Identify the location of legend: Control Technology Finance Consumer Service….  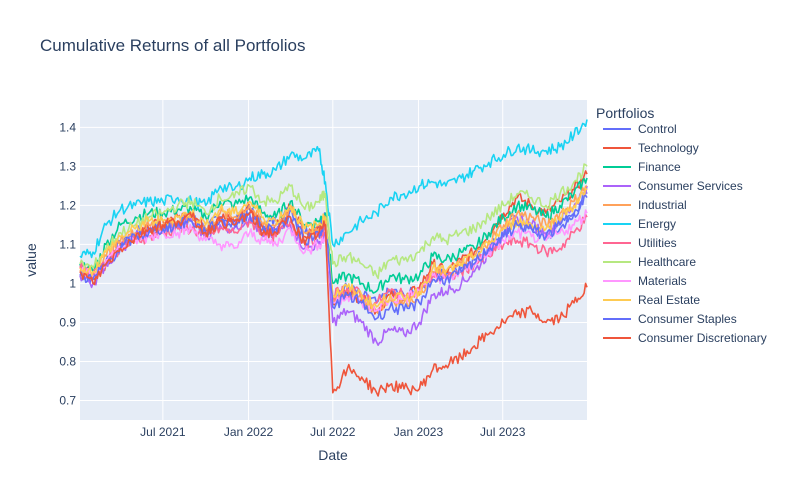
(685, 233).